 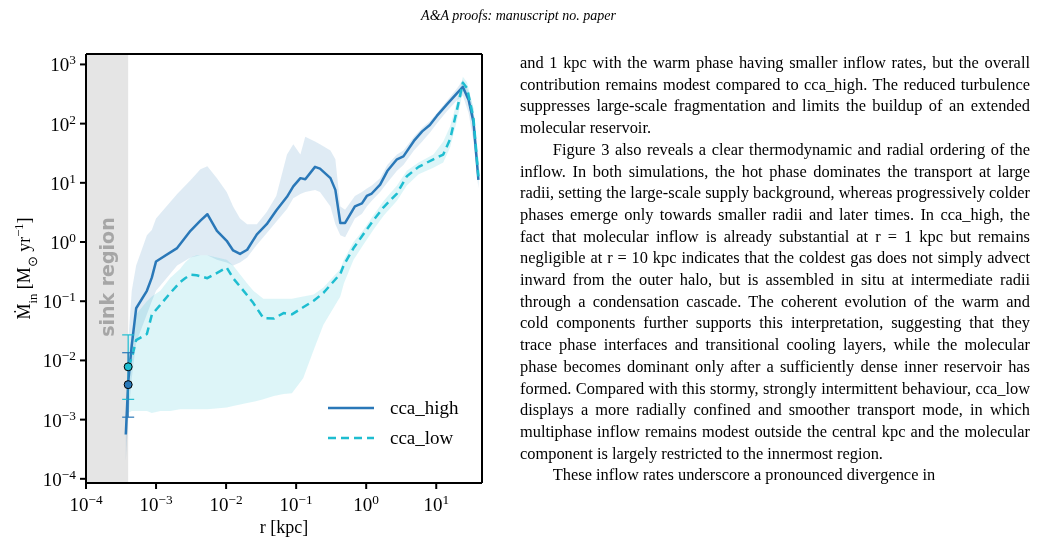 What do you see at coordinates (59, 300) in the screenshot?
I see `y-tick-label: 10$^{−1}$` at bounding box center [59, 300].